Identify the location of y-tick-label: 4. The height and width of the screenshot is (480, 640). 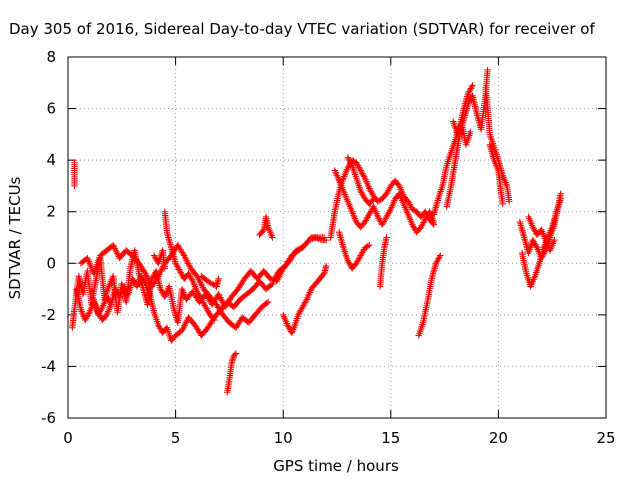
(51, 160).